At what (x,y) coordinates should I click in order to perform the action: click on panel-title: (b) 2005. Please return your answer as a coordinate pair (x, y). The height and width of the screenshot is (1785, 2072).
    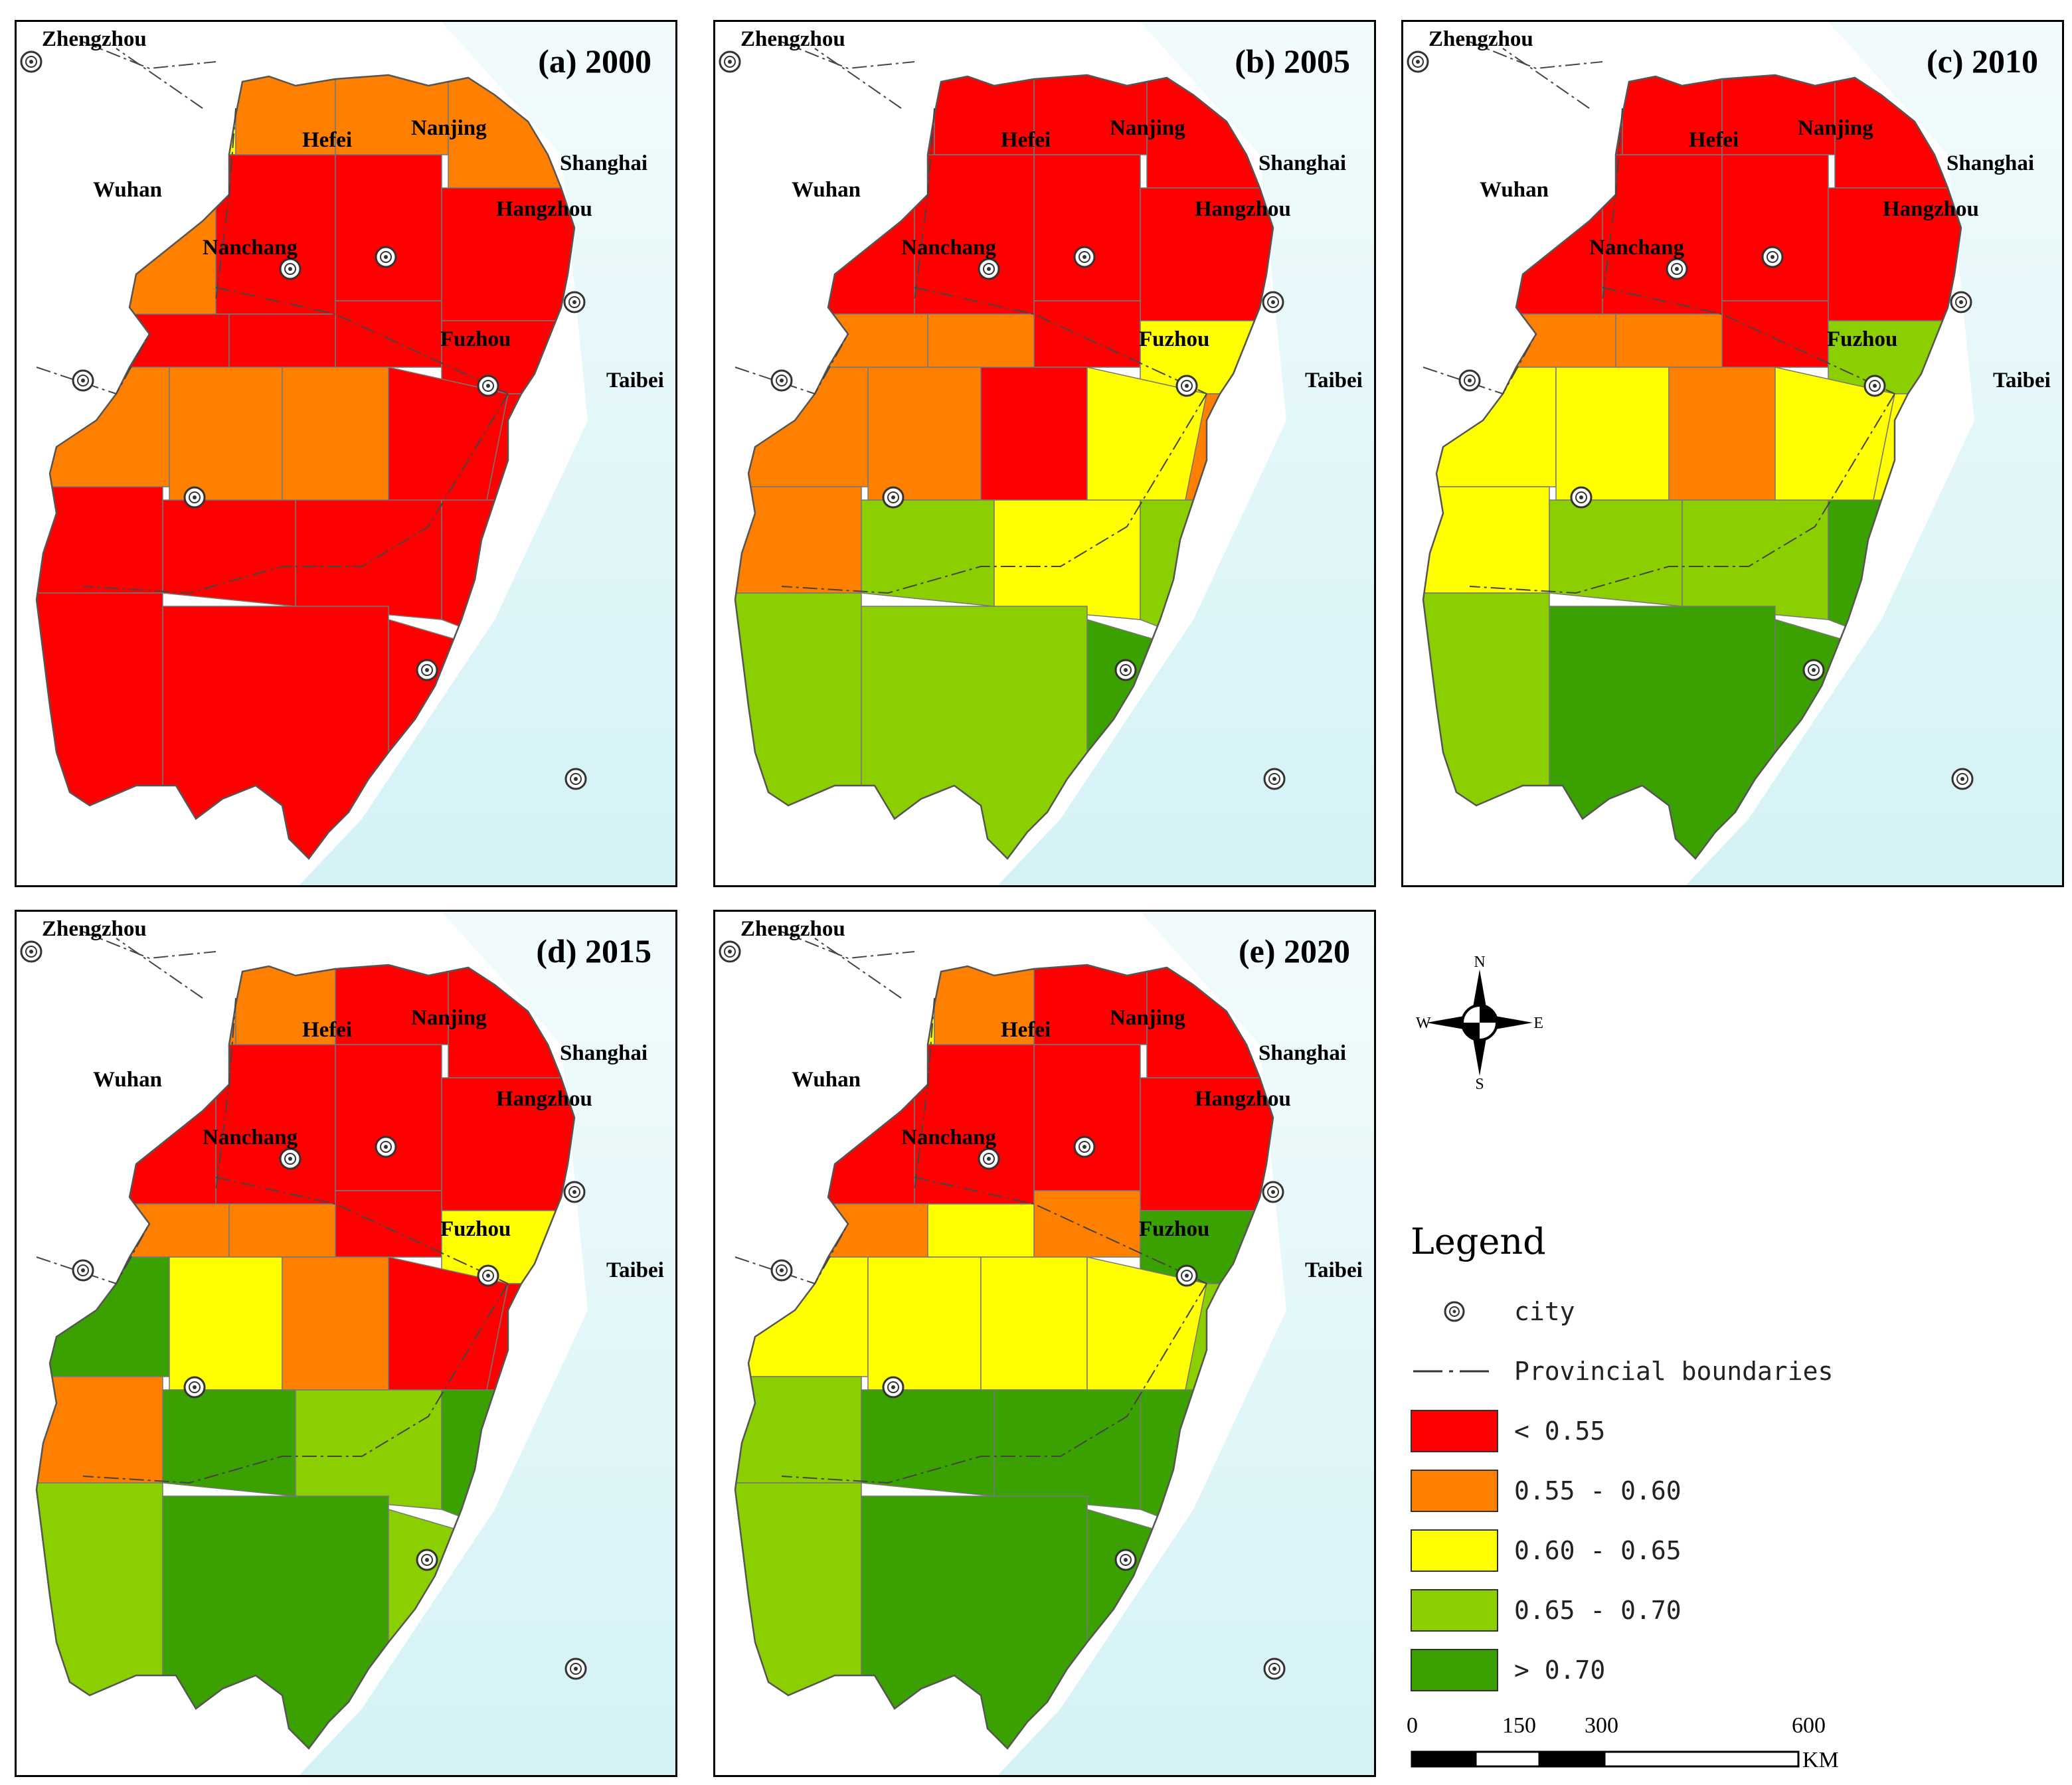
    Looking at the image, I should click on (1292, 61).